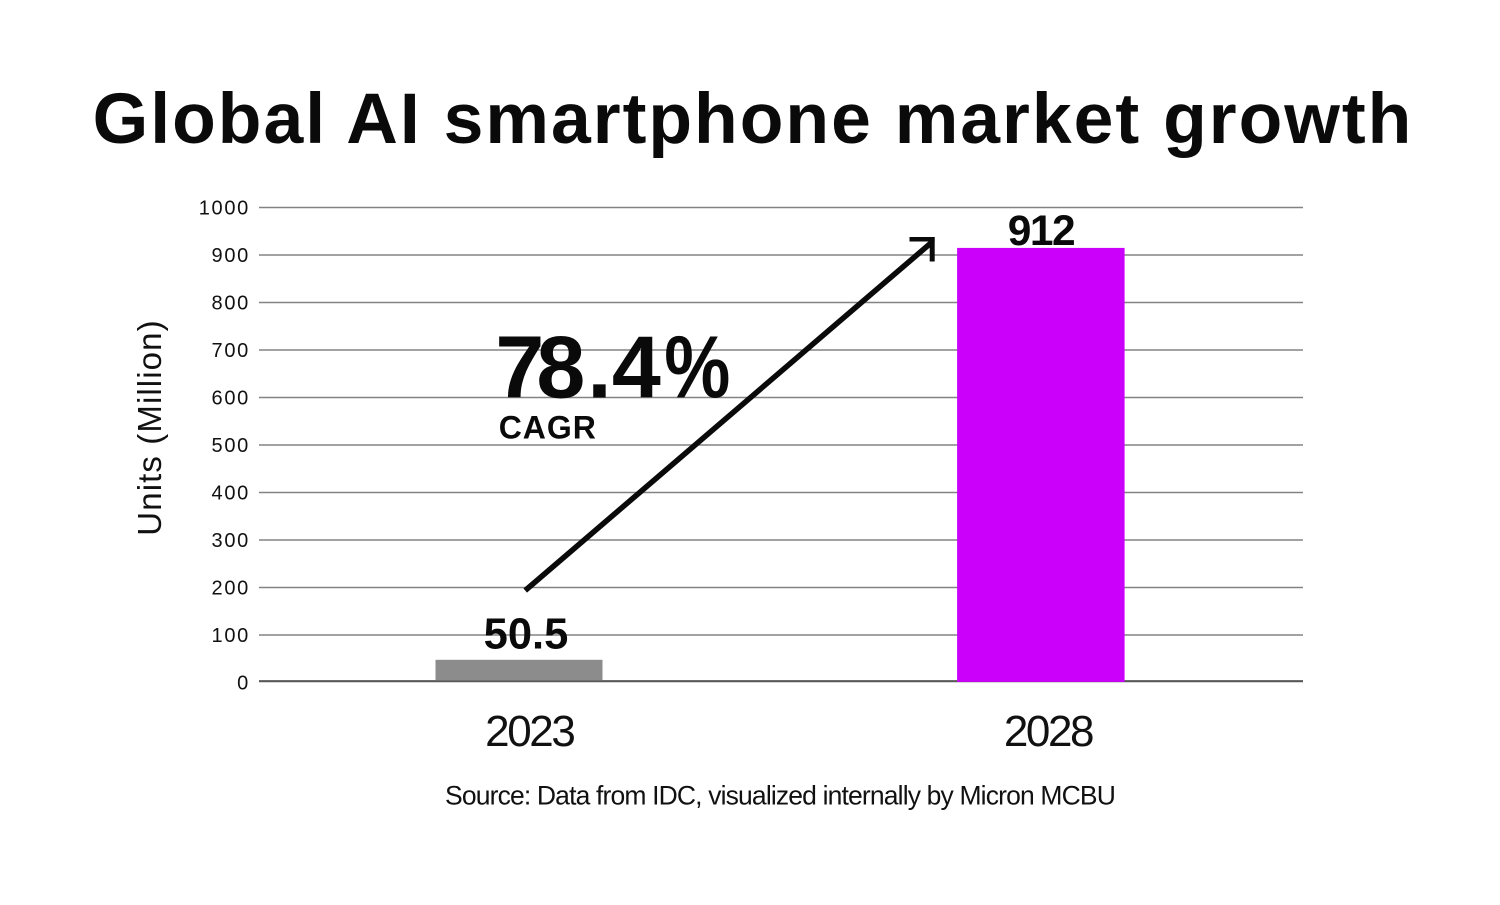  Describe the element at coordinates (560, 367) in the screenshot. I see `svg-text: 8` at that location.